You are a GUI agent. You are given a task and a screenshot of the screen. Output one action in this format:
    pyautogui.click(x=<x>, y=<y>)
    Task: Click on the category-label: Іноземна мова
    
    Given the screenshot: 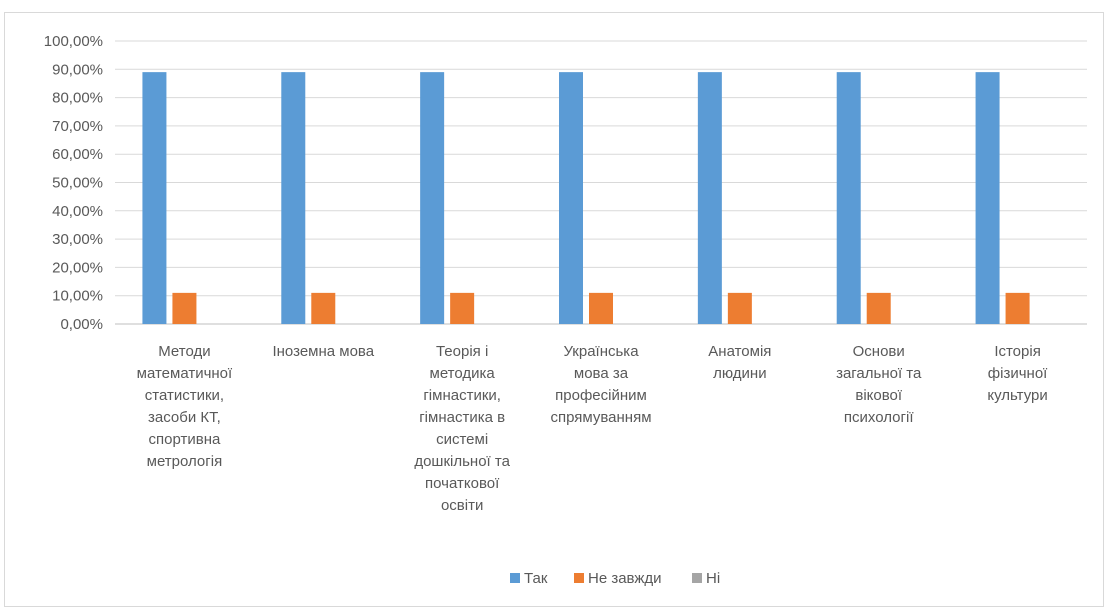 What is the action you would take?
    pyautogui.click(x=323, y=351)
    